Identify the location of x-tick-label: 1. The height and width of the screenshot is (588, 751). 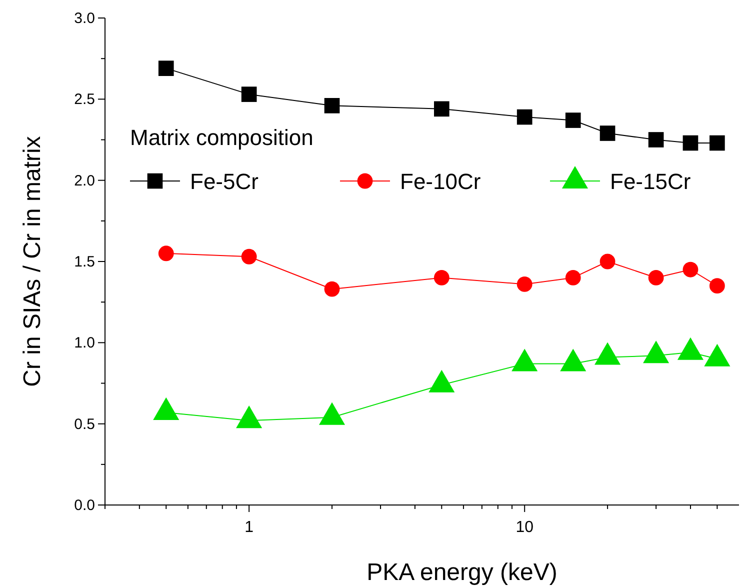
(249, 527).